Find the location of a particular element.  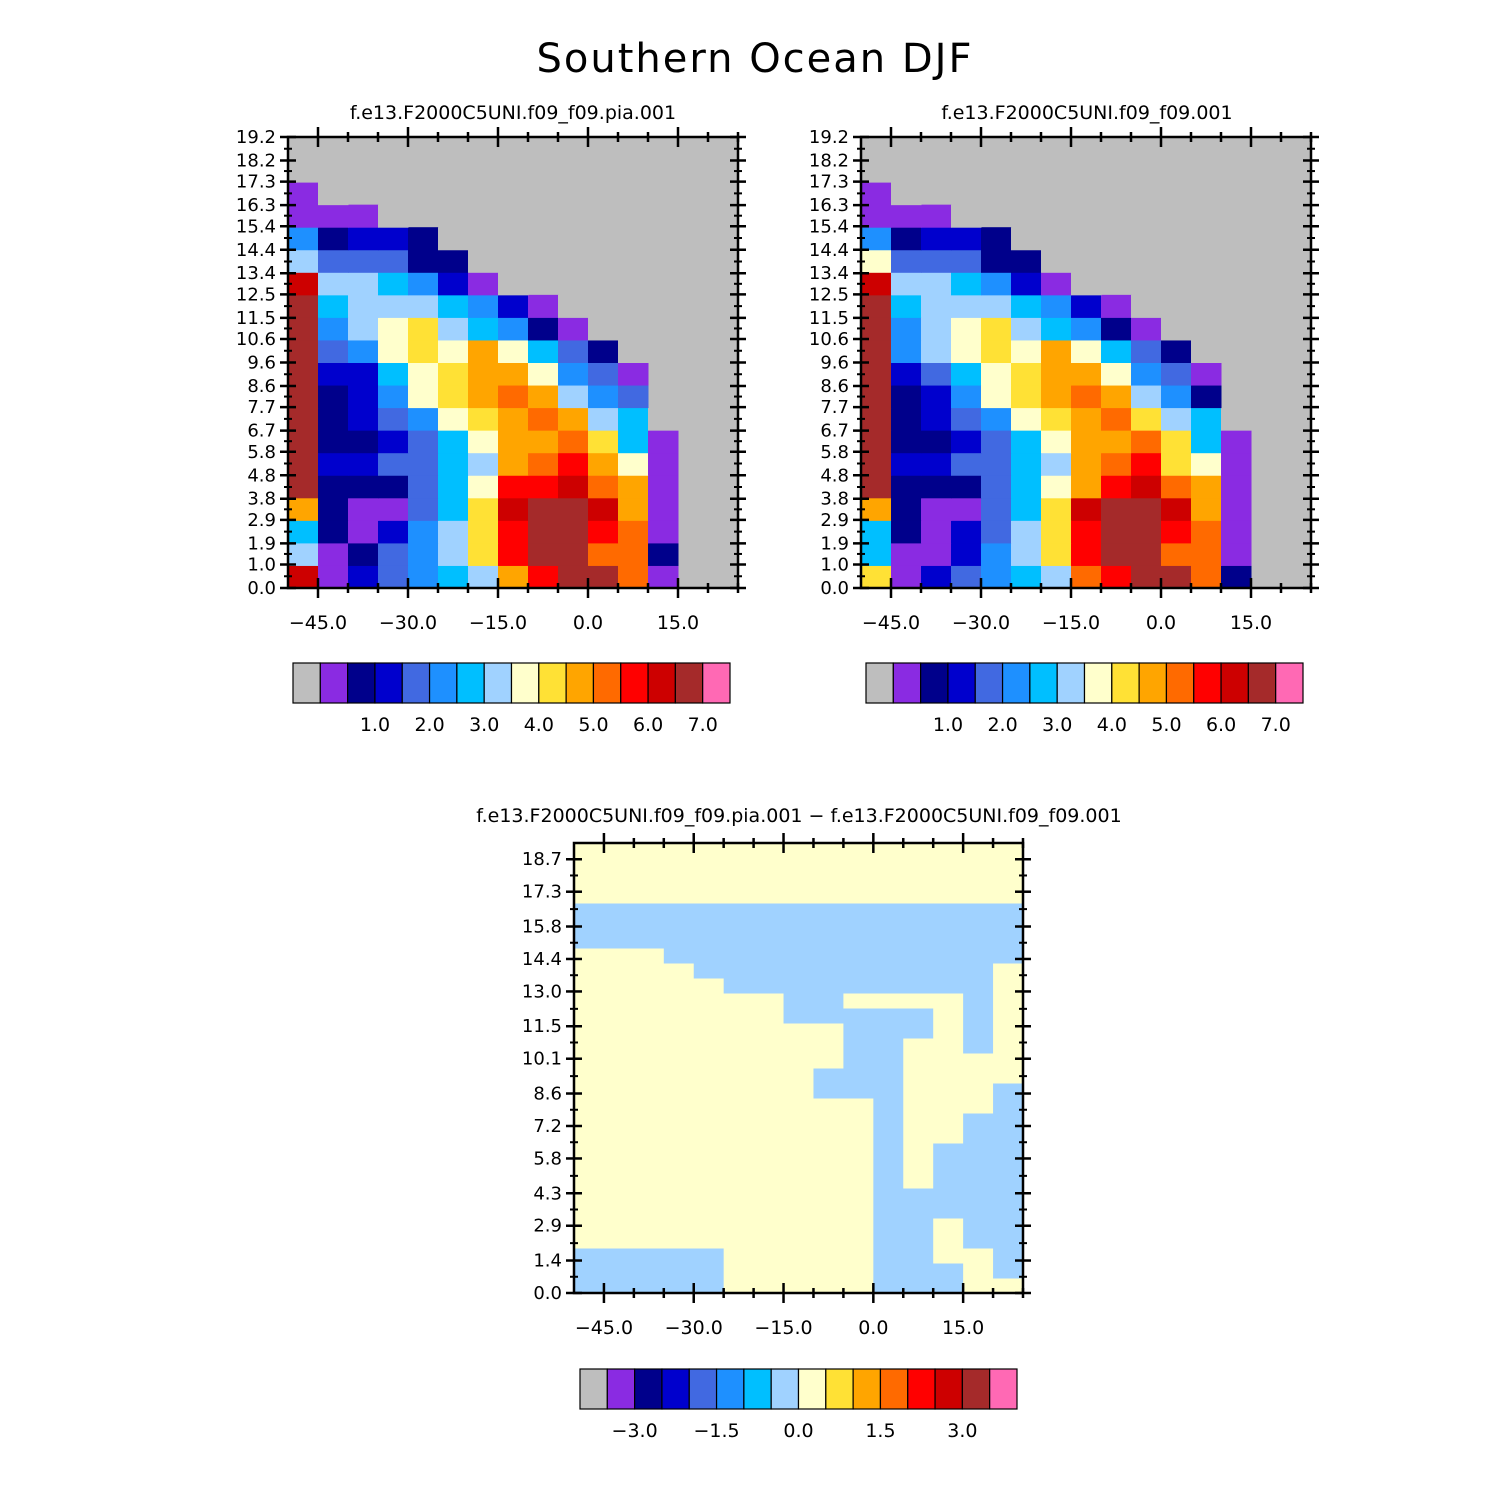

figure-title: Southern Ocean DJF is located at coordinates (755, 59).